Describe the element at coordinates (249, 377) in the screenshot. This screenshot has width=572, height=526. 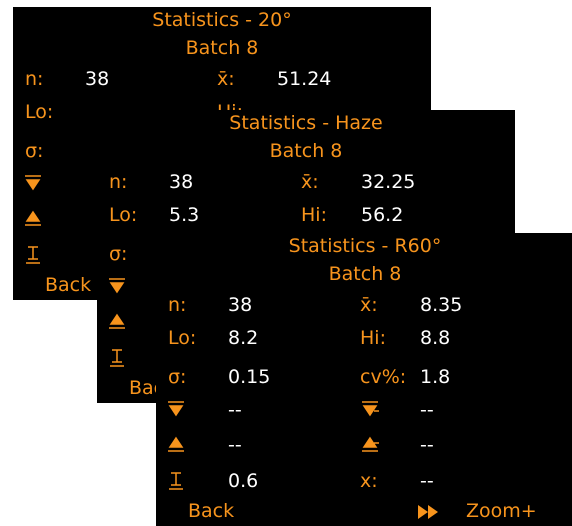
I see `stat-value: 0.15` at that location.